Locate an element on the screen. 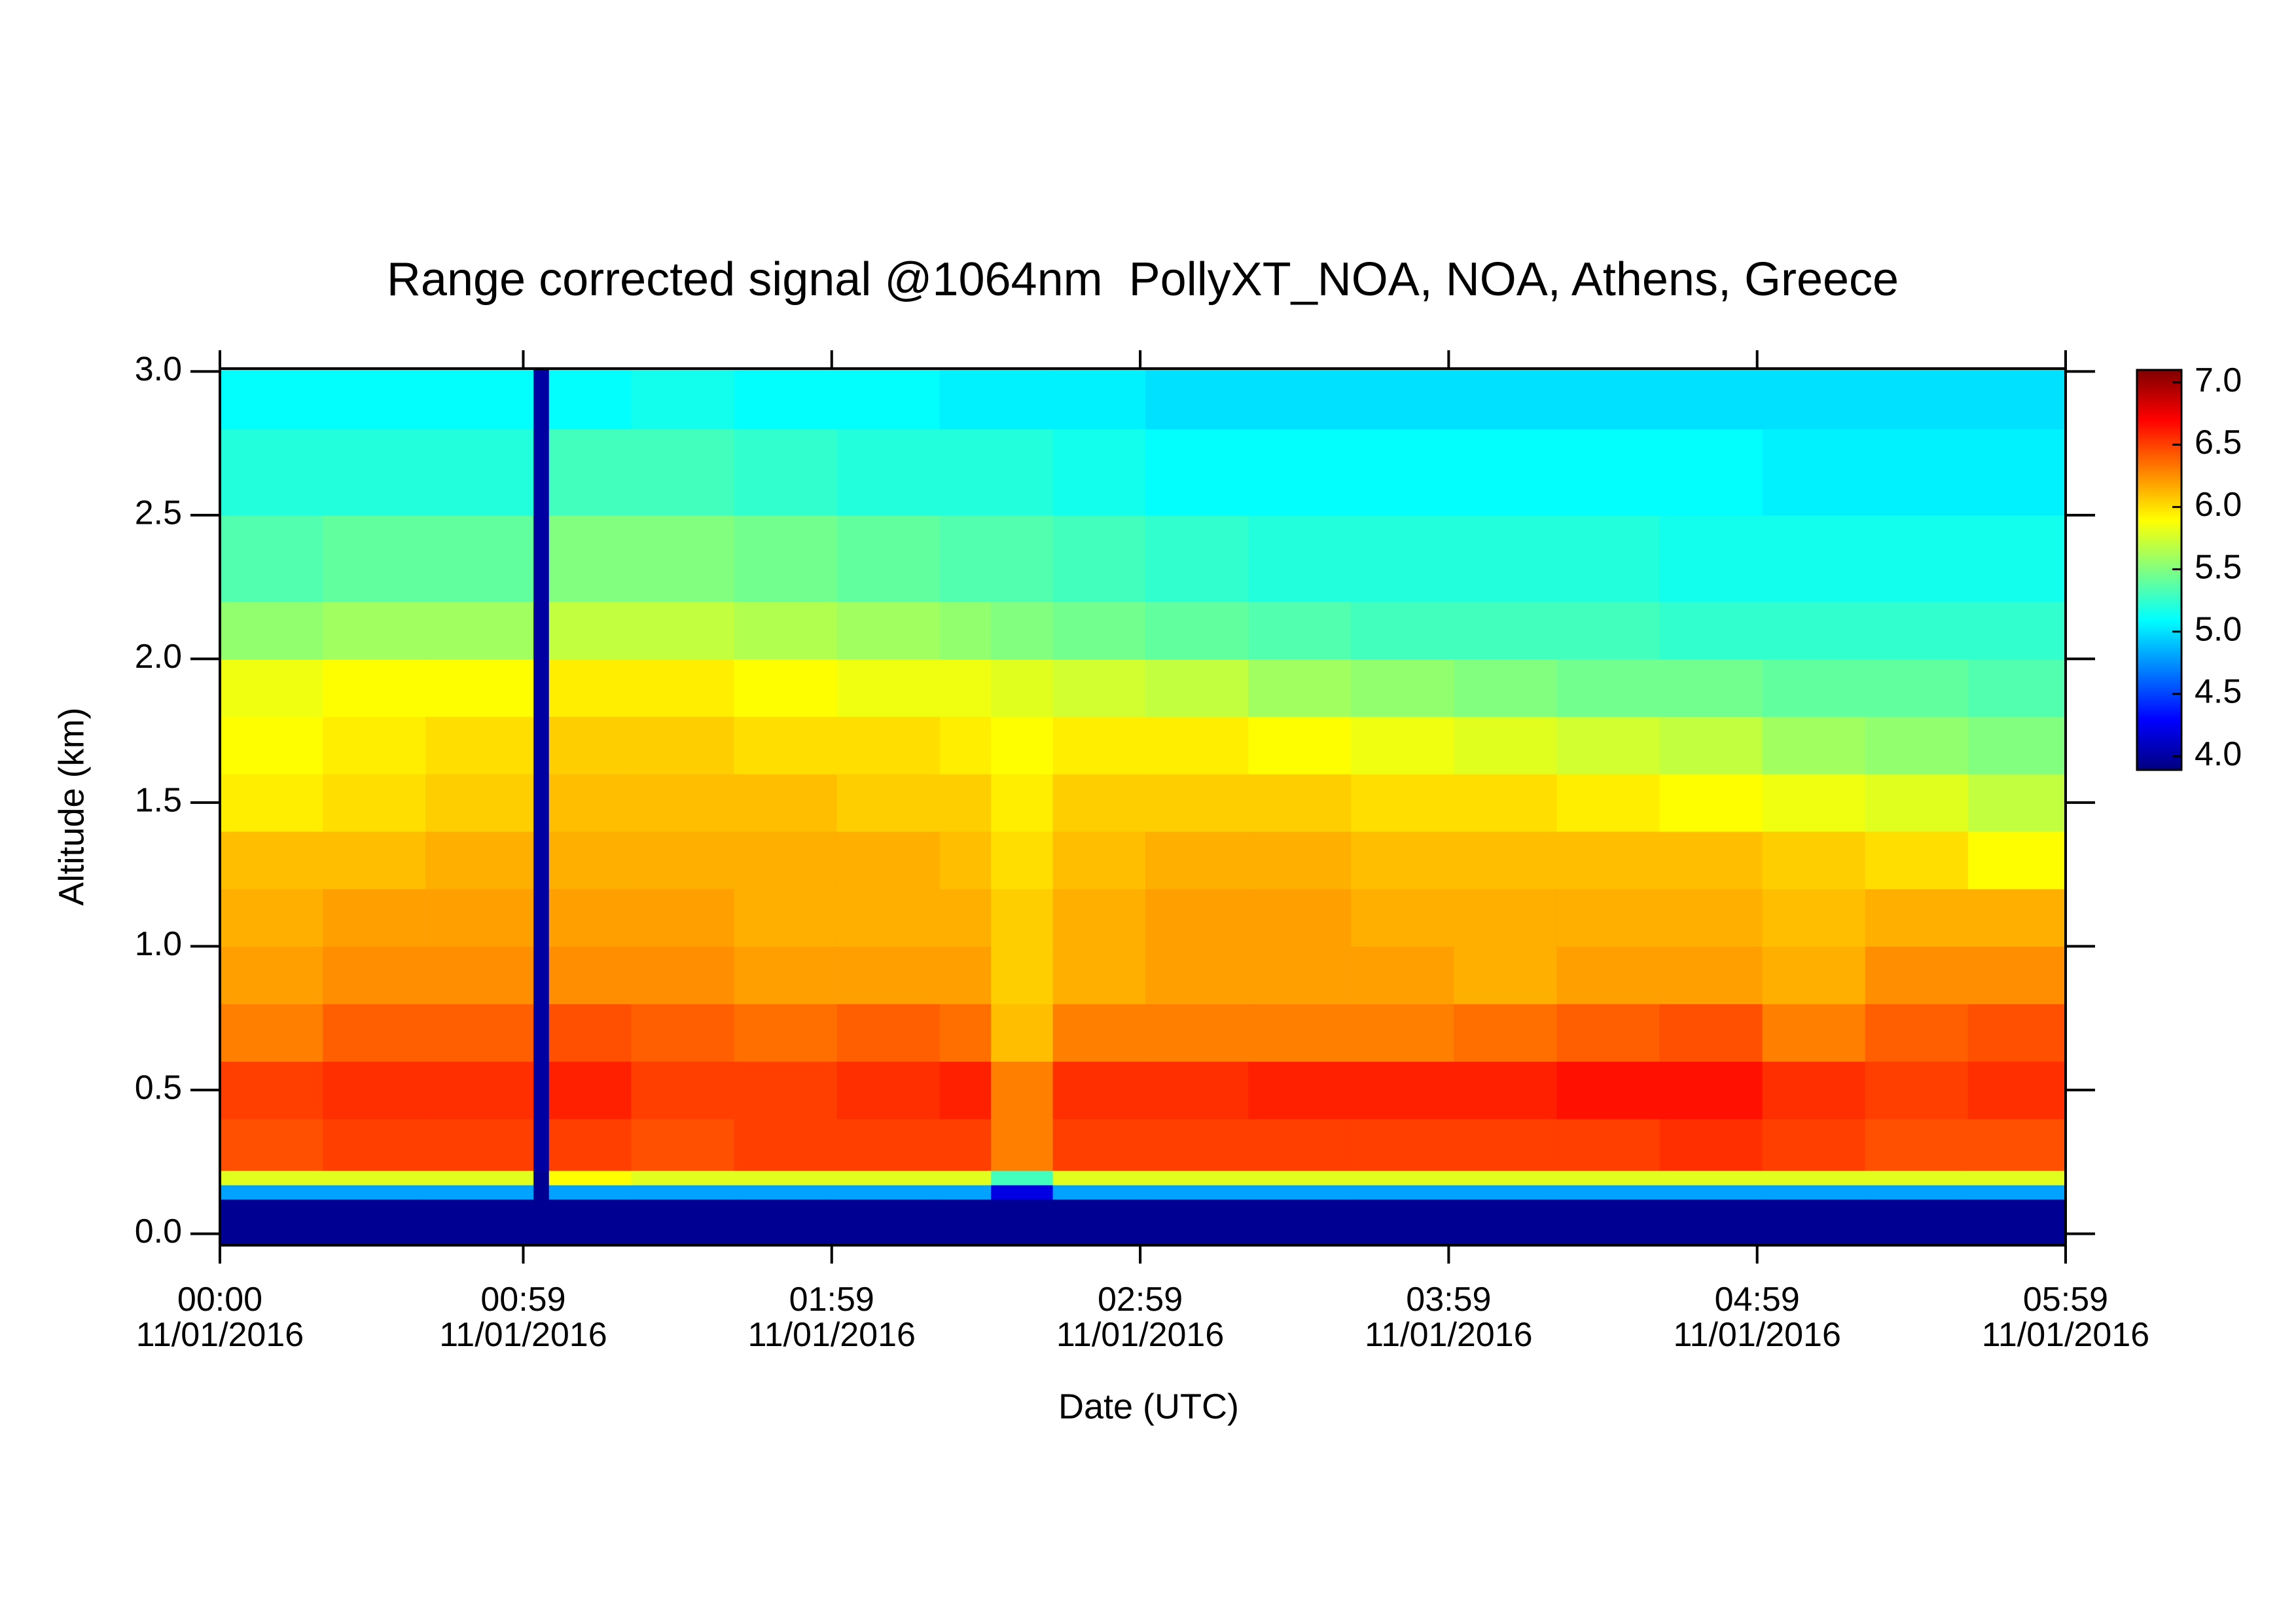 The width and height of the screenshot is (2296, 1623). colorbar-tick-label: 6.0 is located at coordinates (2218, 505).